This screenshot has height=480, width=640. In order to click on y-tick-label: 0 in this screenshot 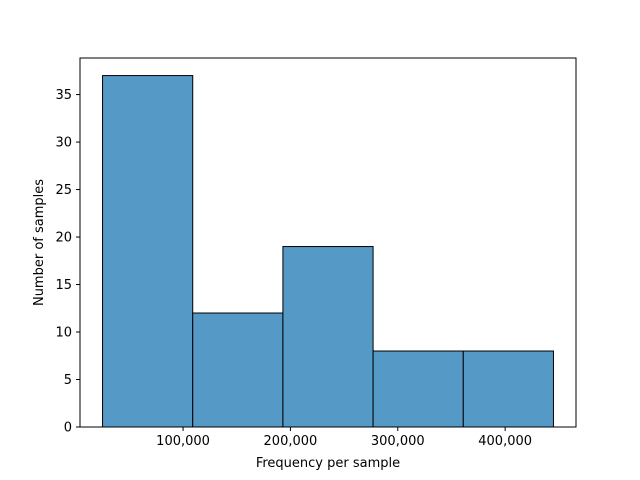, I will do `click(68, 428)`.